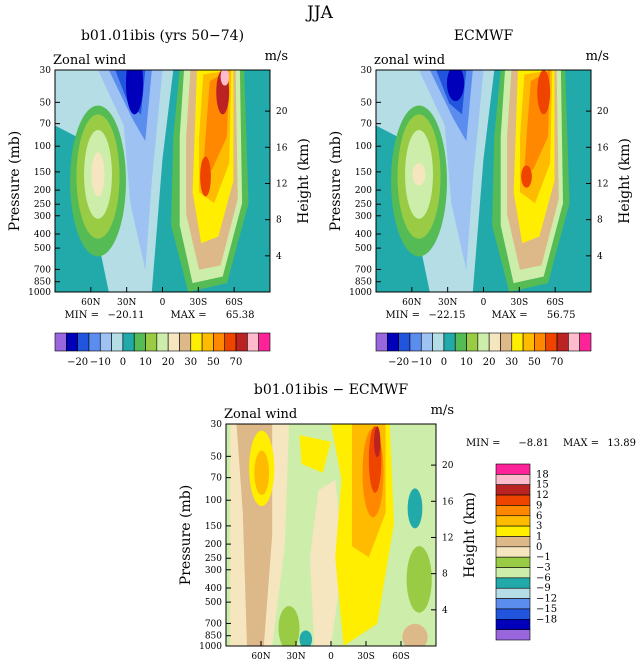 The height and width of the screenshot is (664, 638). I want to click on y-tick-label: 500, so click(42, 249).